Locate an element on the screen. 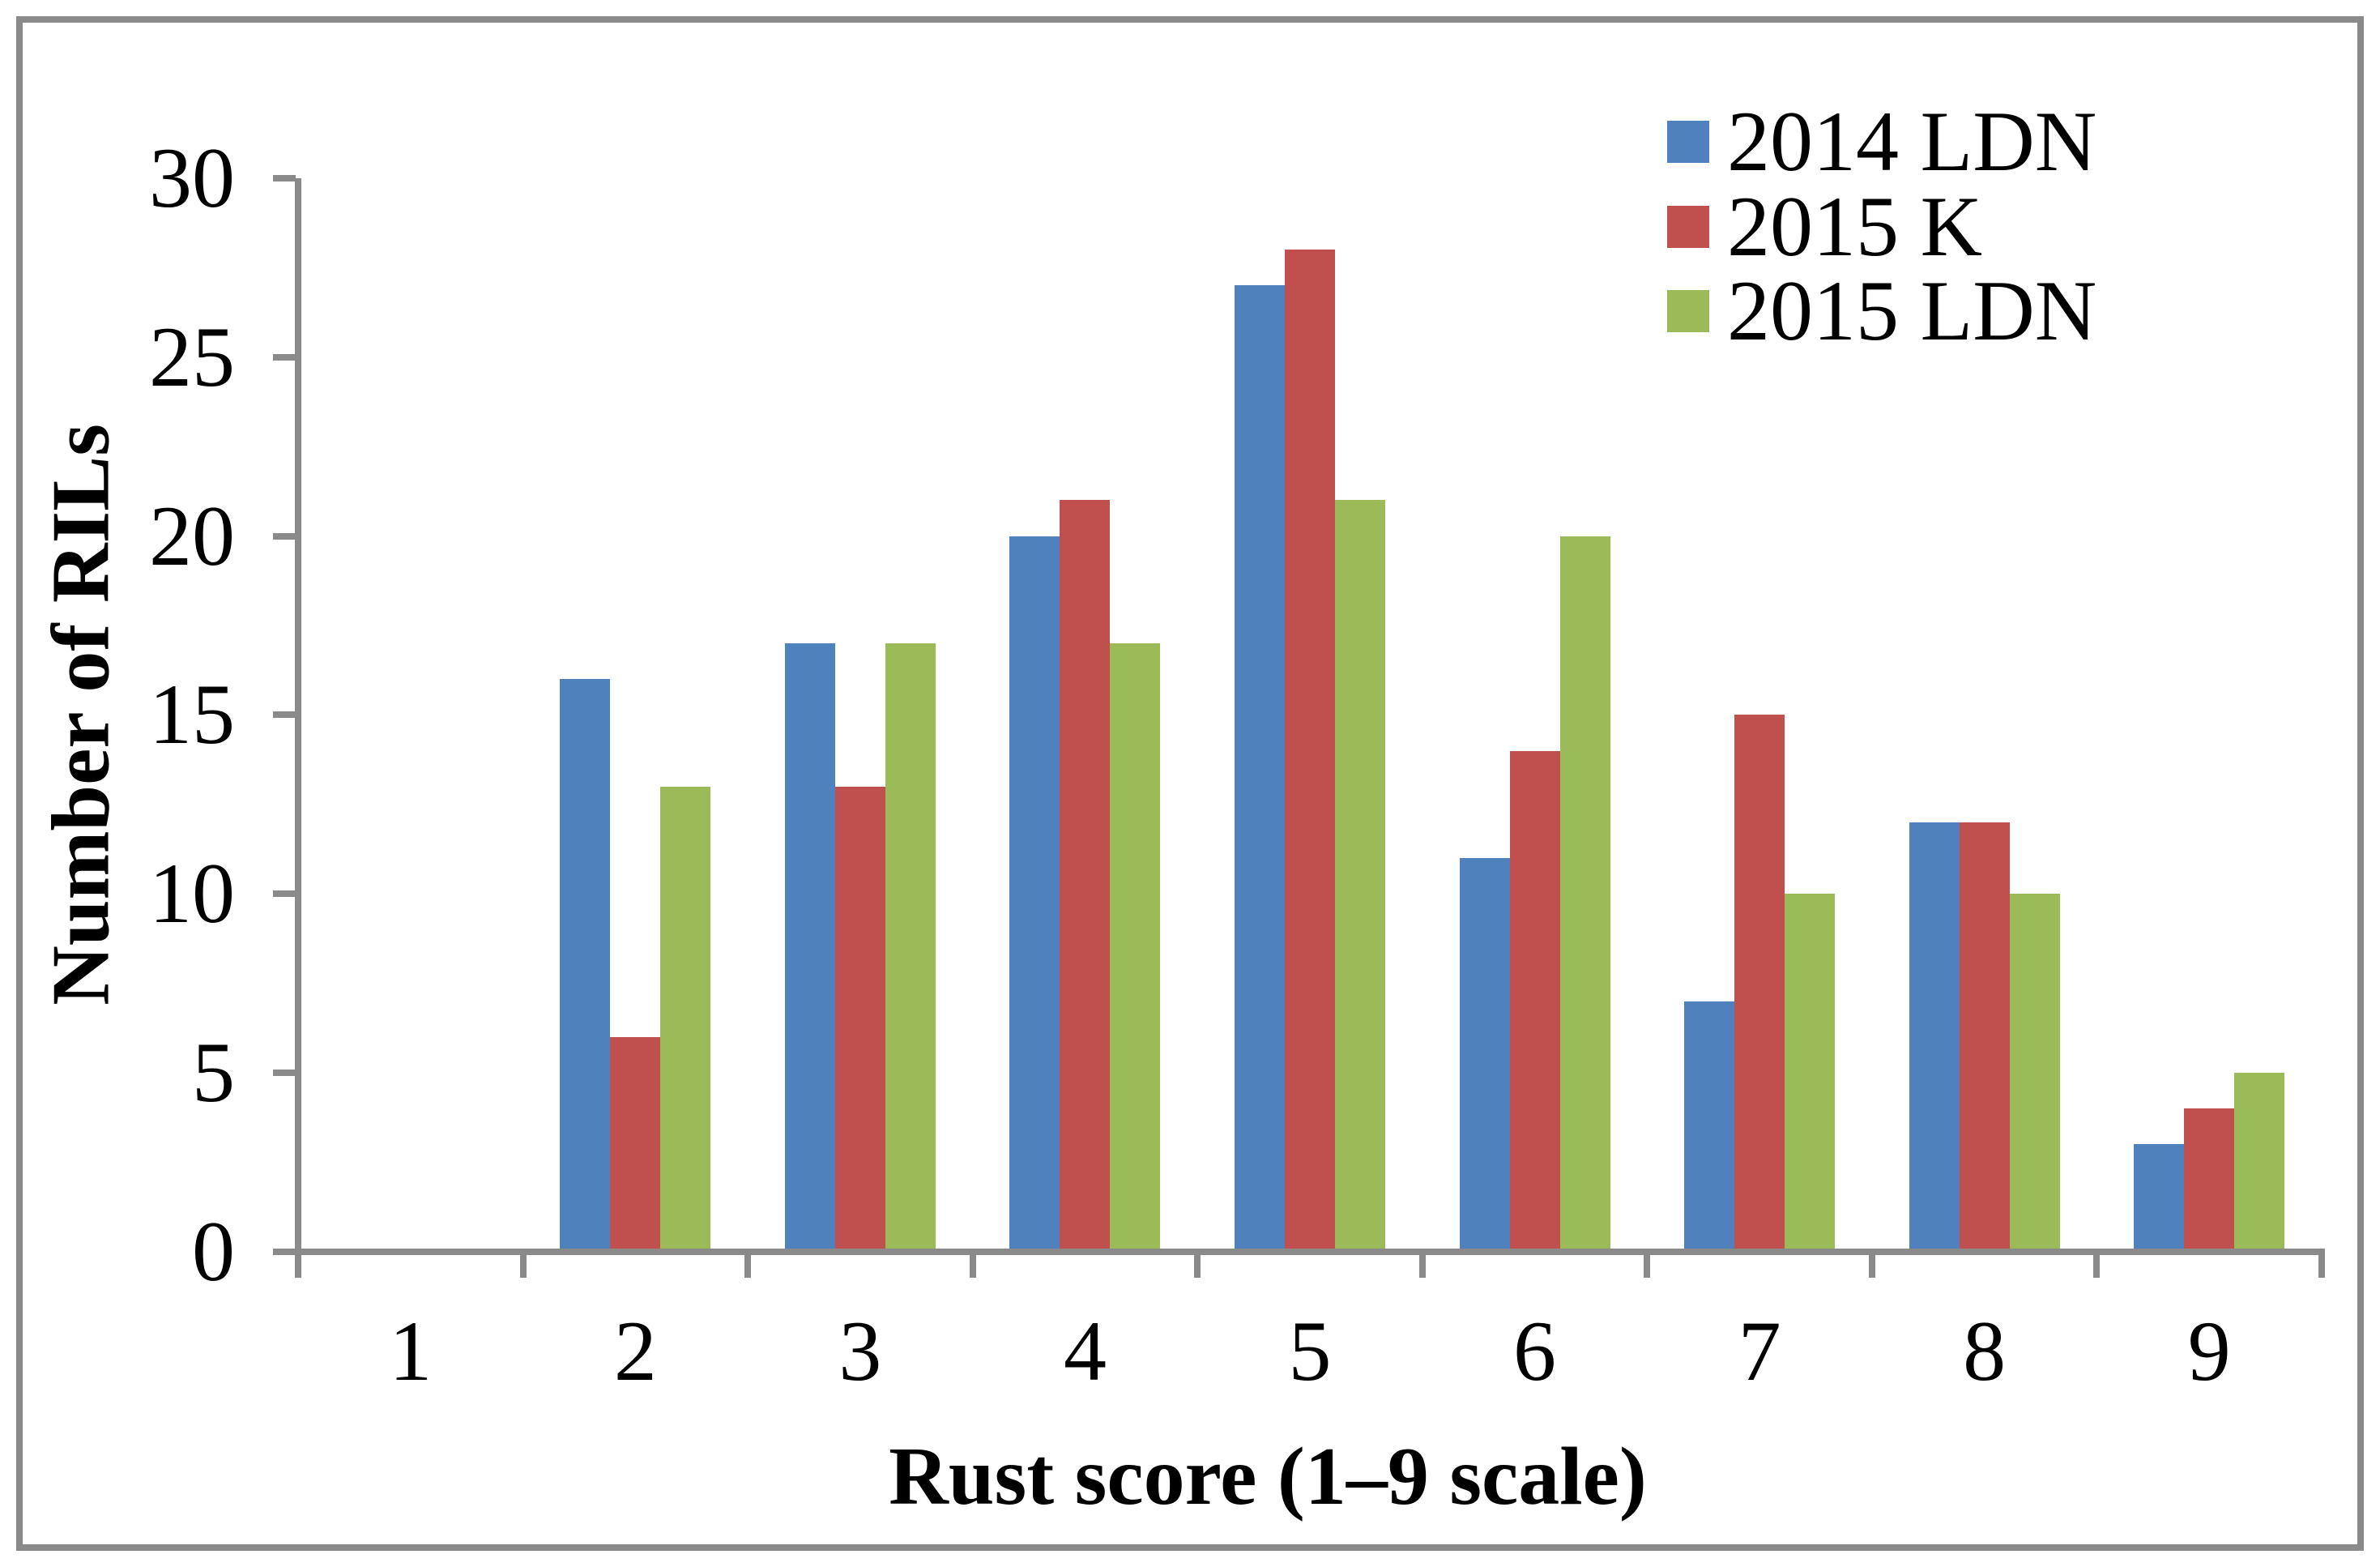  y-tick-label: 25 is located at coordinates (192, 356).